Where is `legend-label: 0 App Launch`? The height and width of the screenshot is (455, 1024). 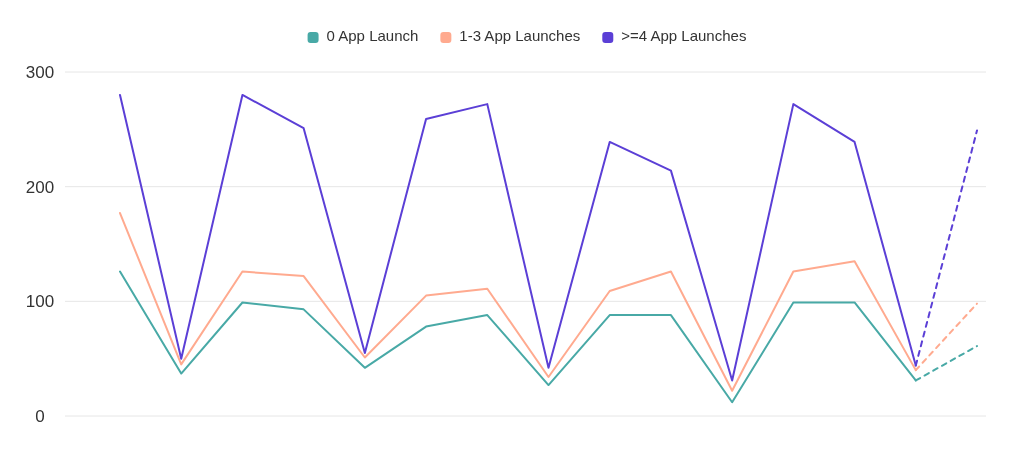
legend-label: 0 App Launch is located at coordinates (372, 35).